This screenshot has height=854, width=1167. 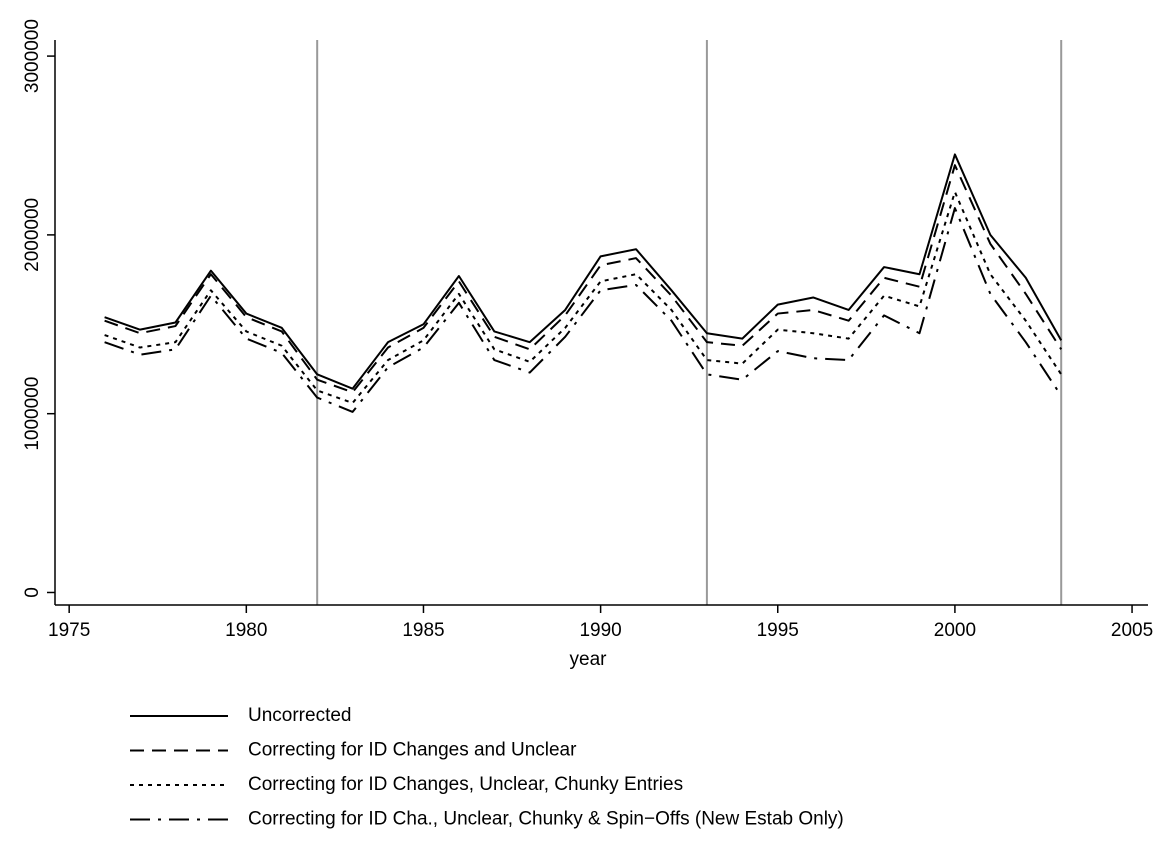 I want to click on y-tick-label: 0, so click(x=32, y=592).